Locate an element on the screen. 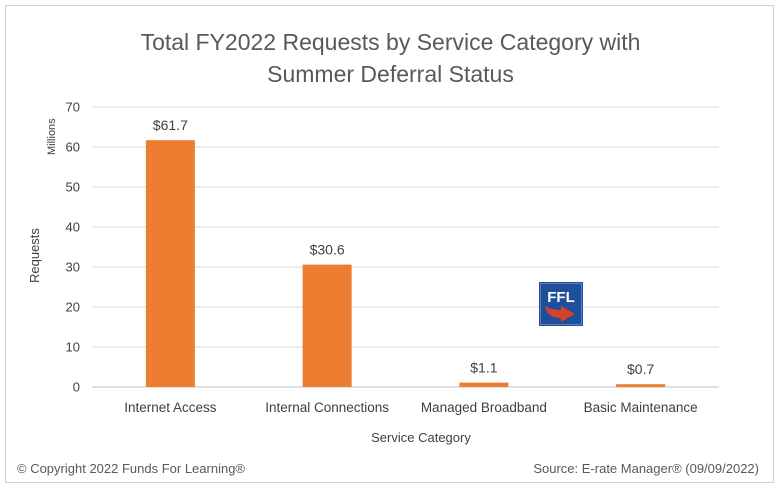  y-tick-label: 20 is located at coordinates (73, 307).